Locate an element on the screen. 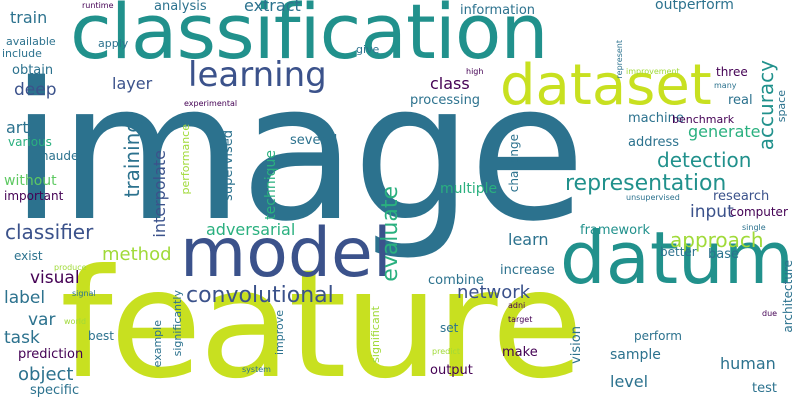 This screenshot has width=800, height=400. word-benchmark: benchmark is located at coordinates (703, 119).